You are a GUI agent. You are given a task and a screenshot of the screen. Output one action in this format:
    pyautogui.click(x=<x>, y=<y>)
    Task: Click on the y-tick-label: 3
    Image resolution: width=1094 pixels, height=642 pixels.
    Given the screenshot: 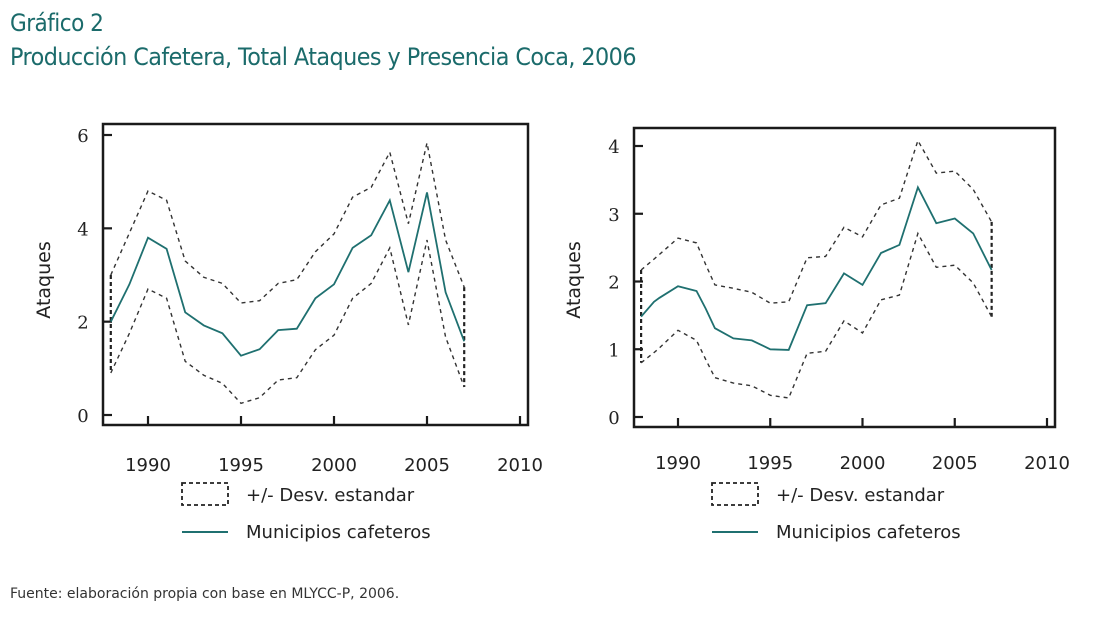 What is the action you would take?
    pyautogui.click(x=613, y=215)
    